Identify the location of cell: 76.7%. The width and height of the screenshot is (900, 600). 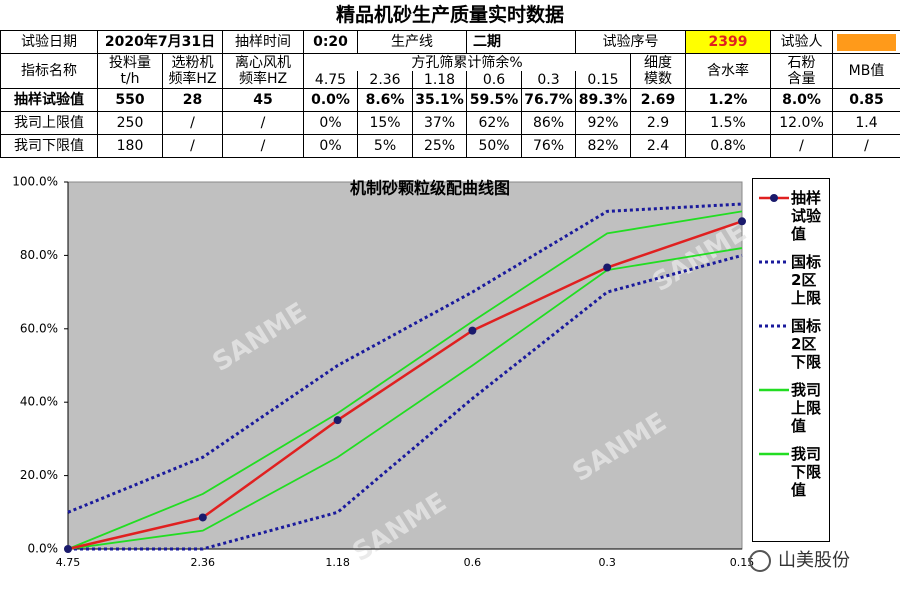
(549, 100).